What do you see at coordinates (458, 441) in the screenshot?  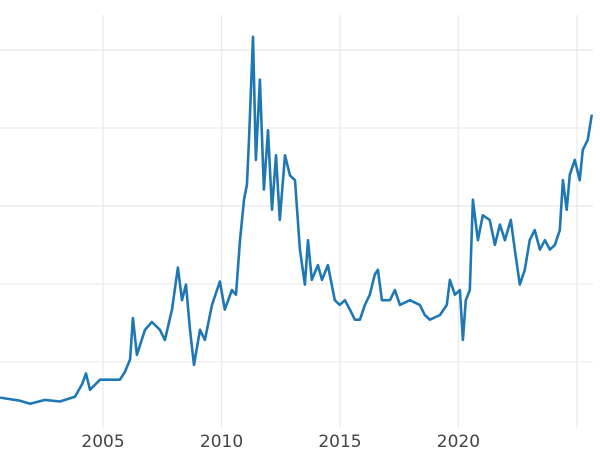 I see `x-tick-label: 2020` at bounding box center [458, 441].